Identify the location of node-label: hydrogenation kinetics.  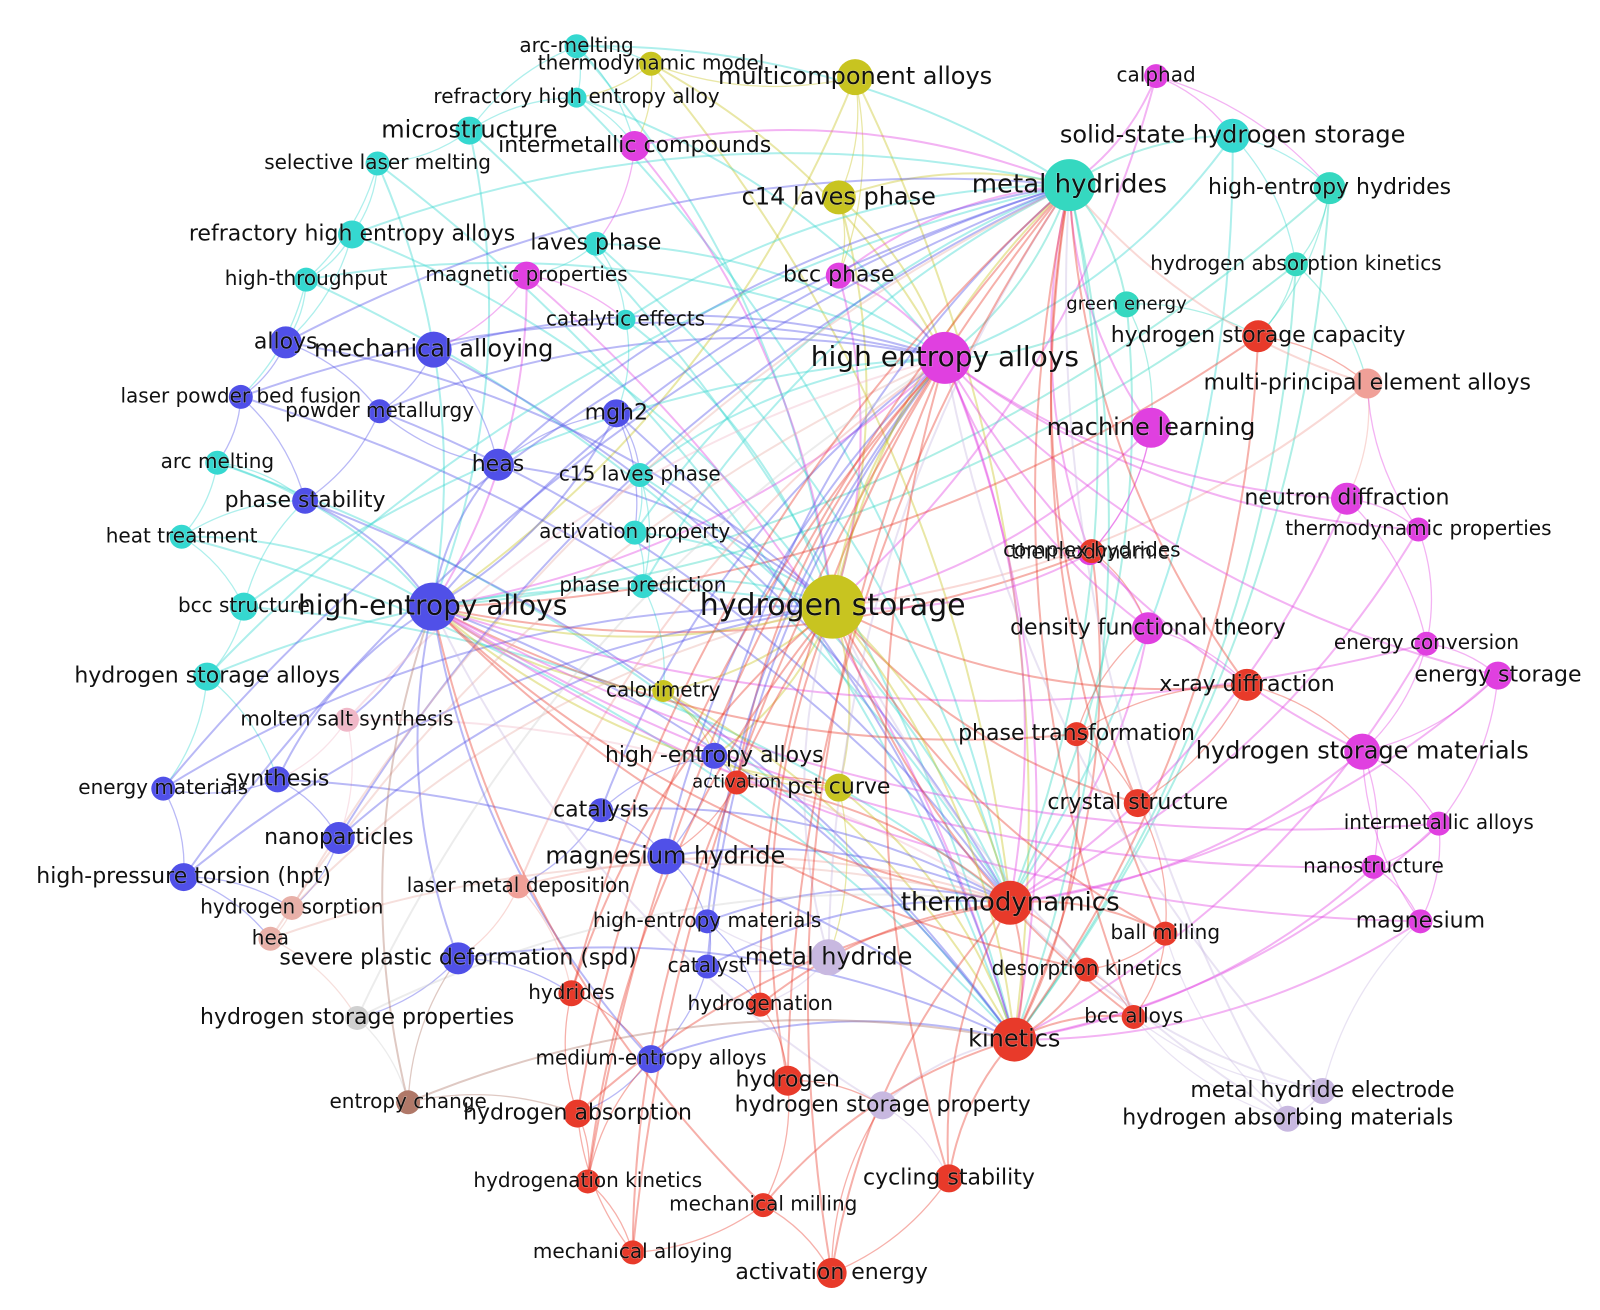
(587, 1180).